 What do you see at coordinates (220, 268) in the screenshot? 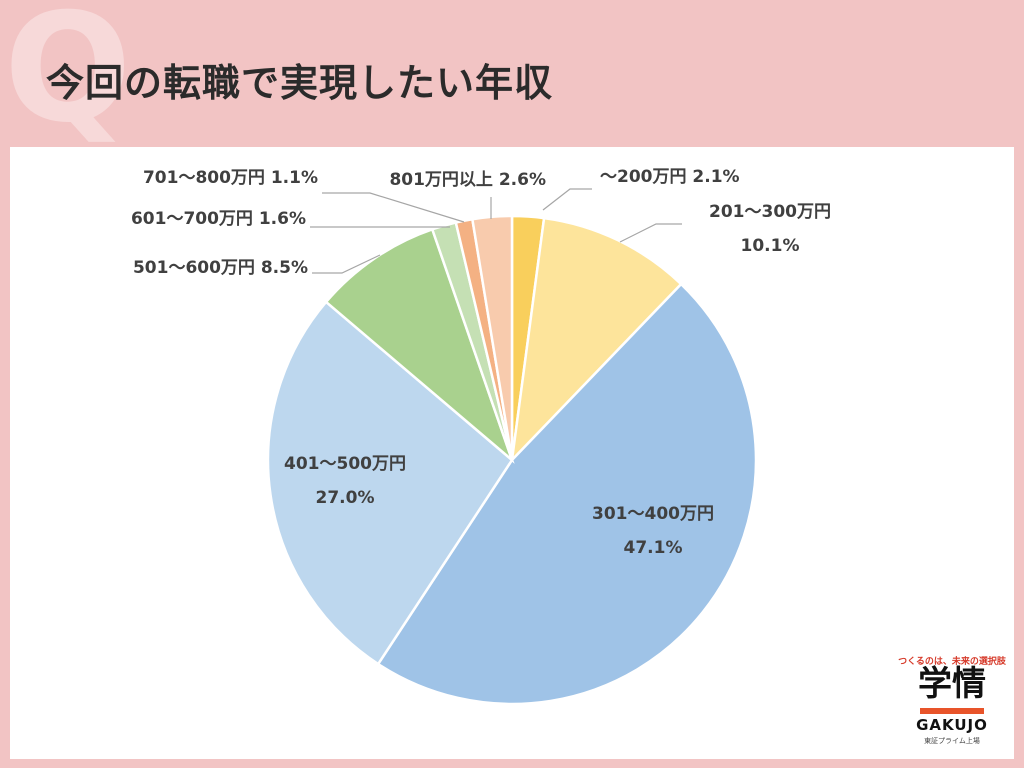
I see `slice-label: 501～600万円 8.5%` at bounding box center [220, 268].